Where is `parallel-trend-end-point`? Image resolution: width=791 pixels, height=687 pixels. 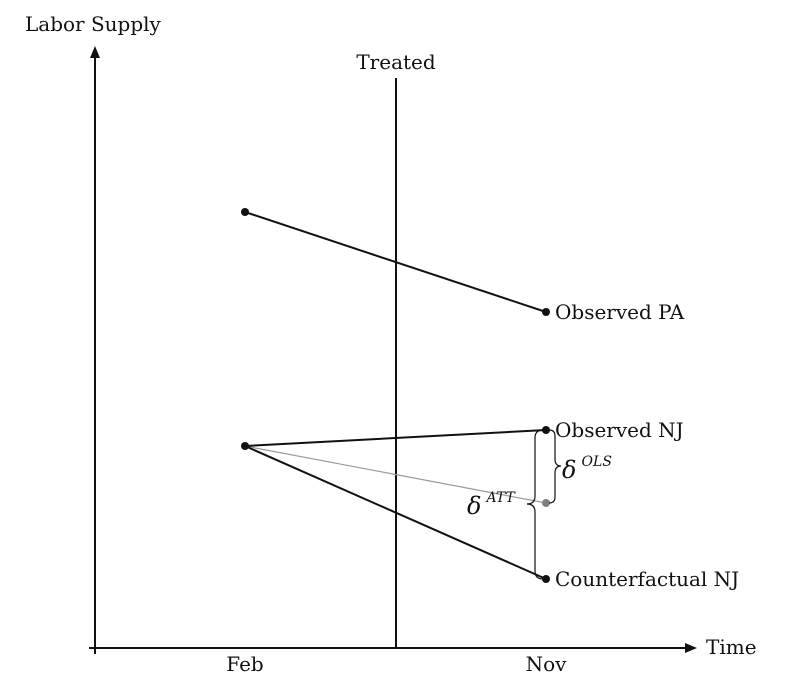 parallel-trend-end-point is located at coordinates (546, 503).